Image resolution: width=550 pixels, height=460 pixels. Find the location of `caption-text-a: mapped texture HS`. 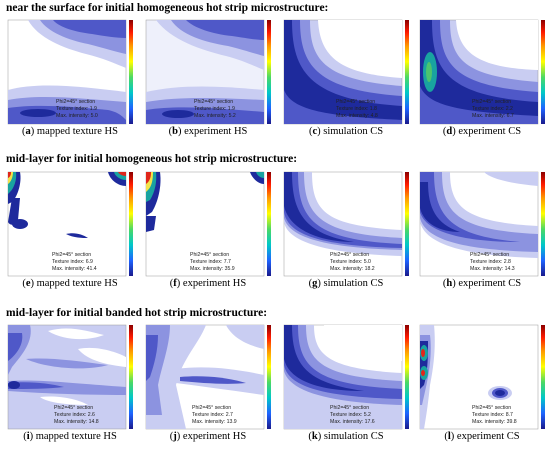

caption-text-a: mapped texture HS is located at coordinates (77, 131).